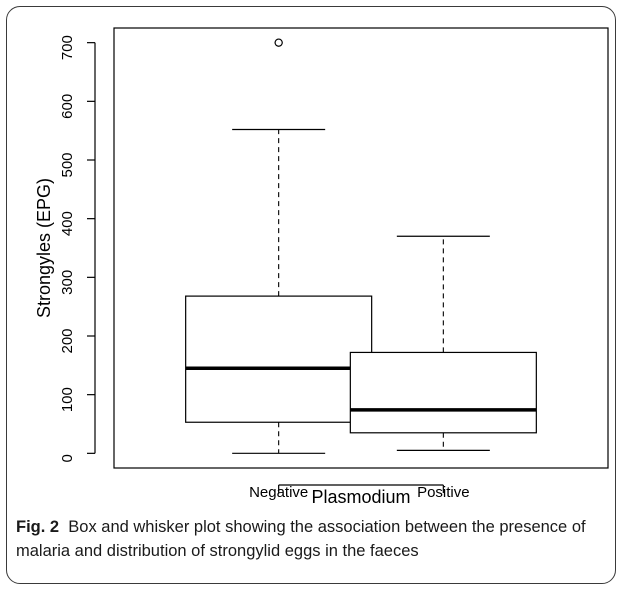 The width and height of the screenshot is (624, 592). Describe the element at coordinates (67, 399) in the screenshot. I see `y-tick-label: 100` at that location.